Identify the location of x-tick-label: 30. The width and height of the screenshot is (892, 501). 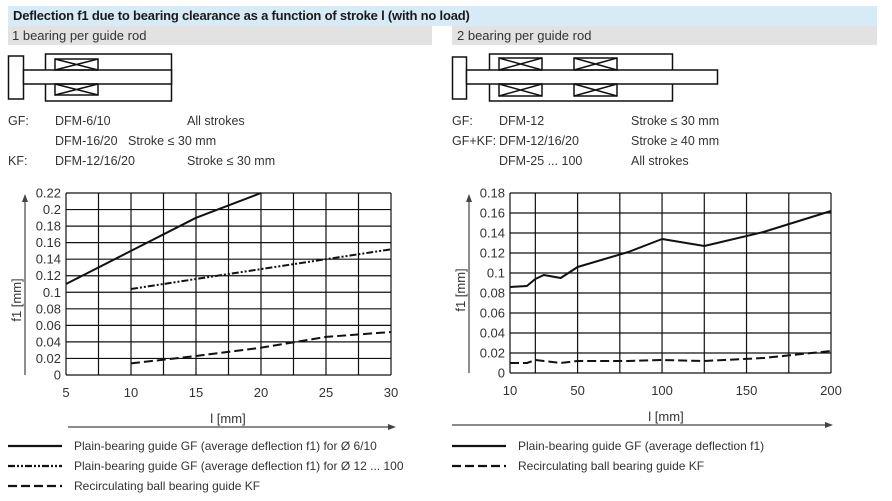
(391, 392).